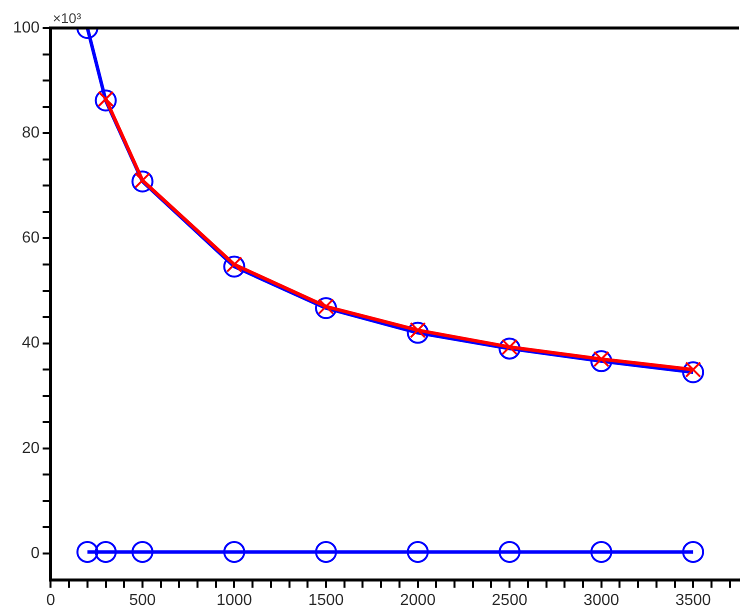 This screenshot has height=615, width=751. Describe the element at coordinates (326, 600) in the screenshot. I see `x-tick-label: 1500` at that location.